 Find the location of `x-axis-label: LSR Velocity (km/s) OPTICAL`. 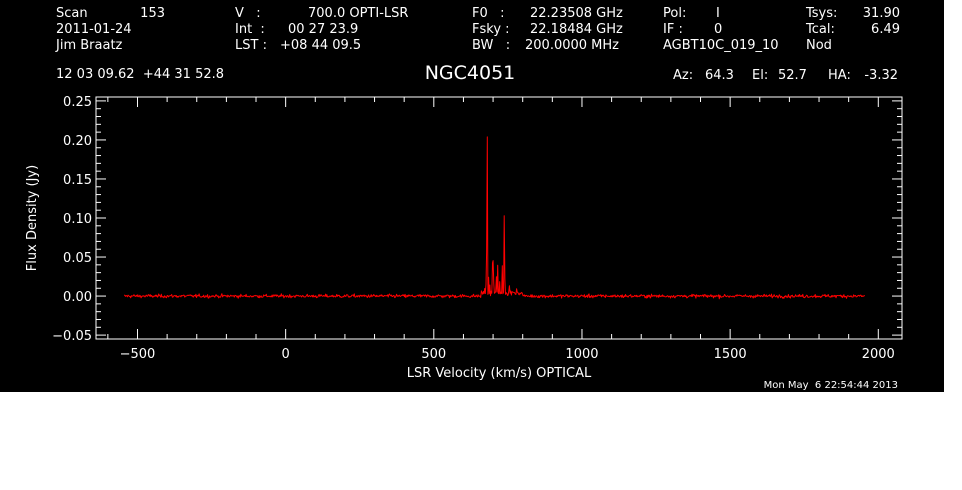

x-axis-label: LSR Velocity (km/s) OPTICAL is located at coordinates (499, 373).